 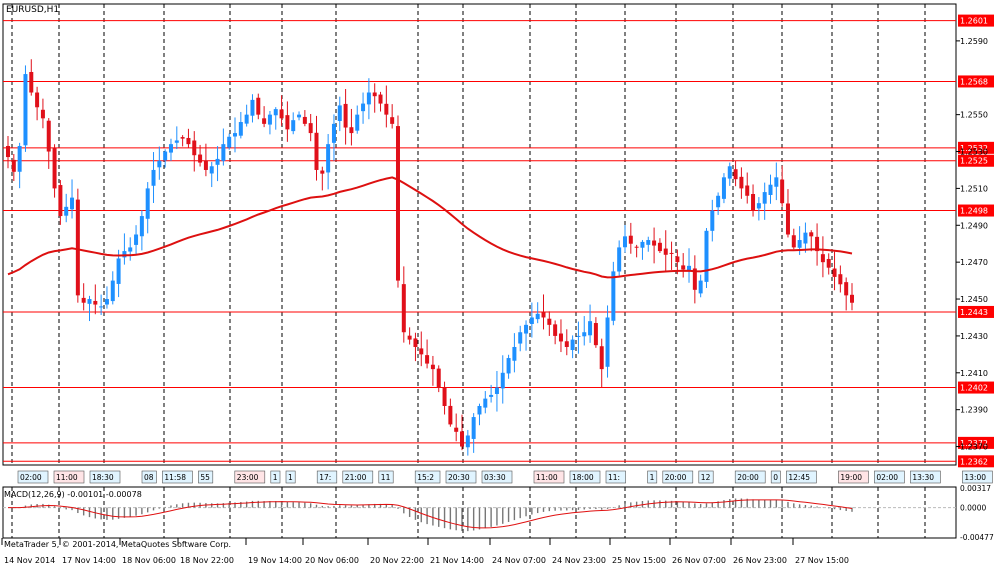 I want to click on time-tag-label: 11:, so click(x=614, y=477).